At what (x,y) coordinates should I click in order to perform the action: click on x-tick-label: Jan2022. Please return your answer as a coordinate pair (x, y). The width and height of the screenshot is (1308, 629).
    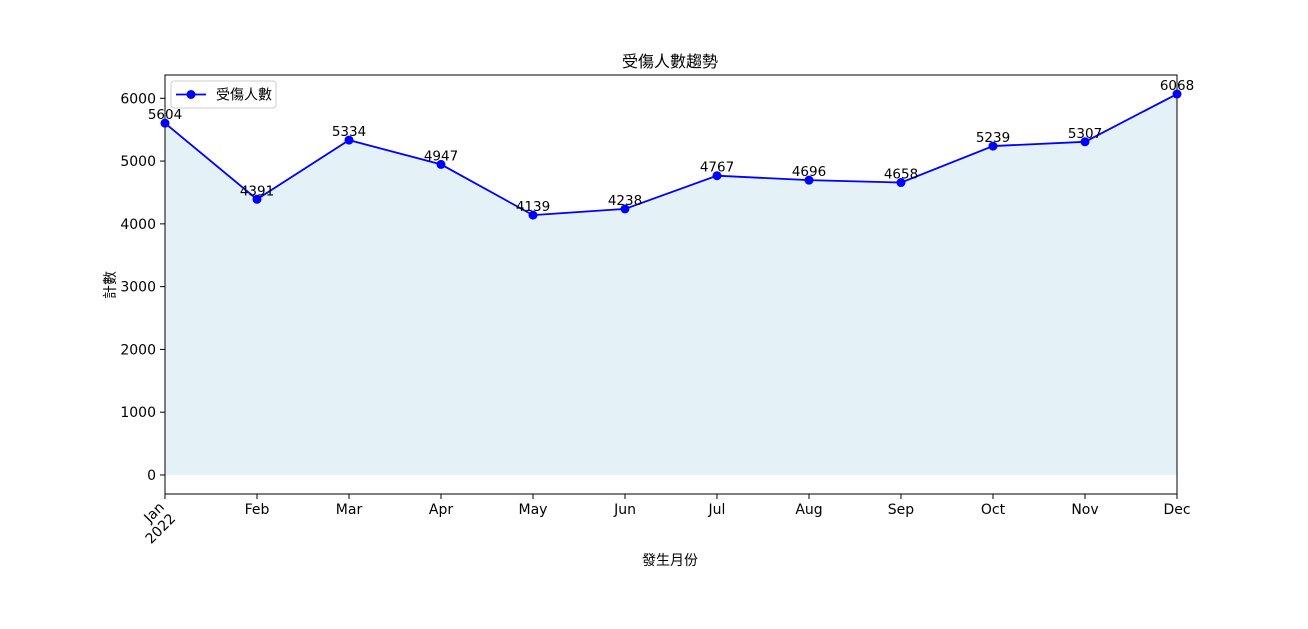
    Looking at the image, I should click on (155, 524).